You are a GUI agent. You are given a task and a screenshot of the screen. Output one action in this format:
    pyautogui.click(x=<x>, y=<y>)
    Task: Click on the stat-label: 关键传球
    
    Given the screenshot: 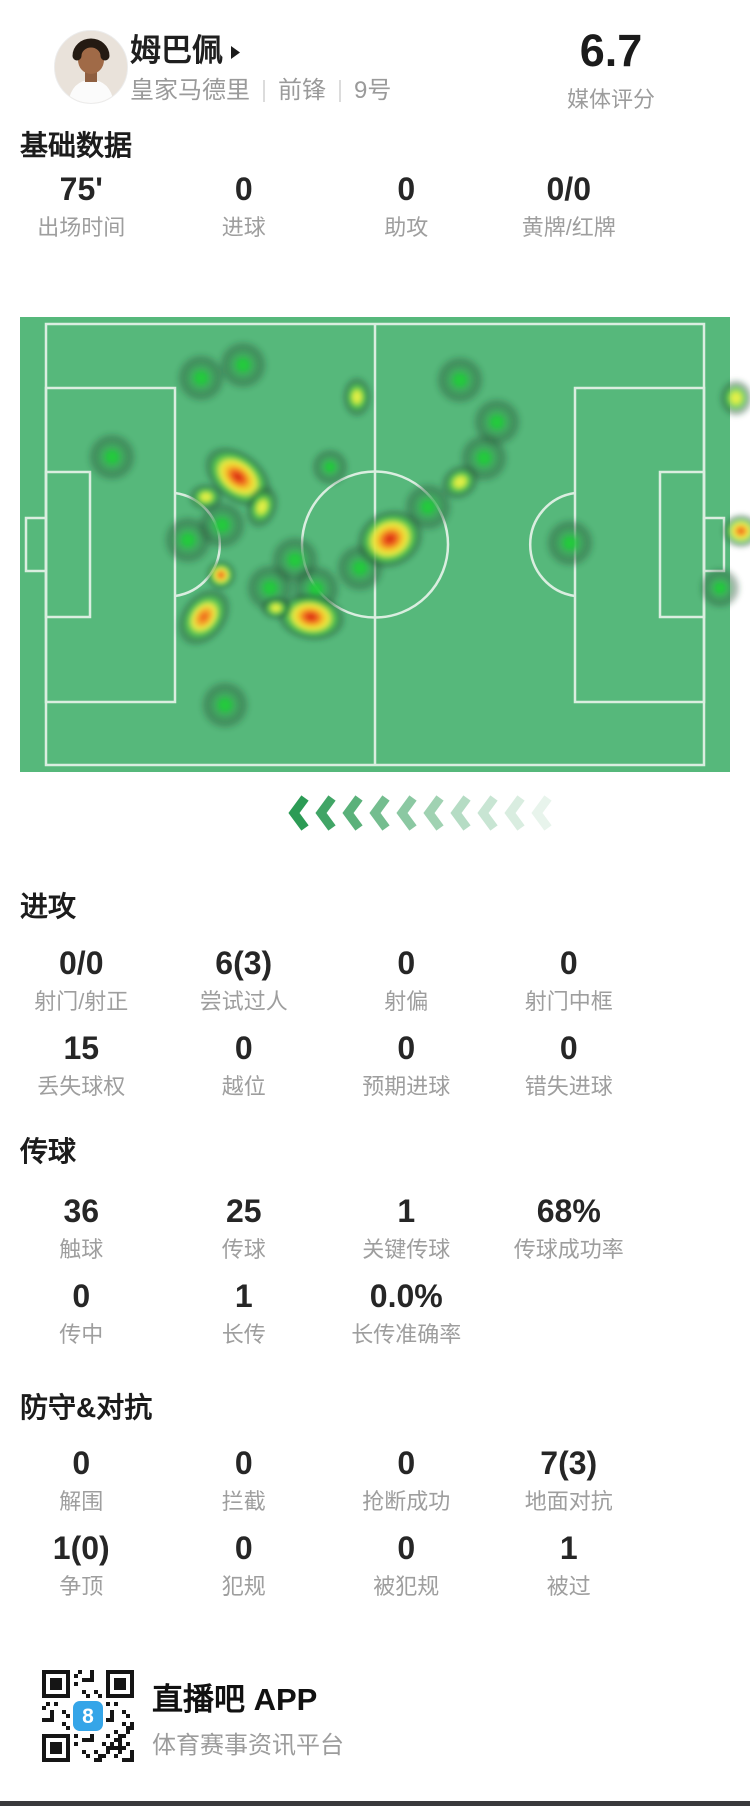 What is the action you would take?
    pyautogui.click(x=406, y=1249)
    